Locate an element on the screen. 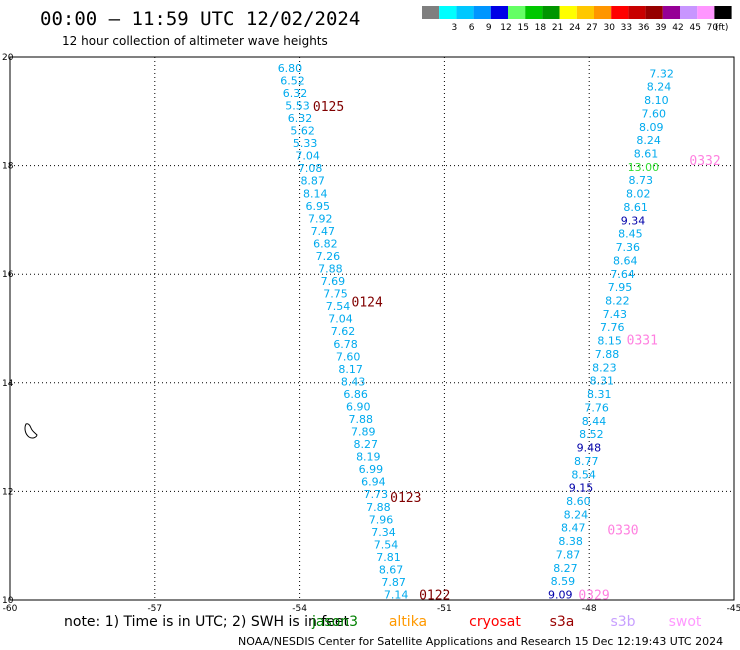 The image size is (740, 650). wave-height-value: 8.27 is located at coordinates (366, 444).